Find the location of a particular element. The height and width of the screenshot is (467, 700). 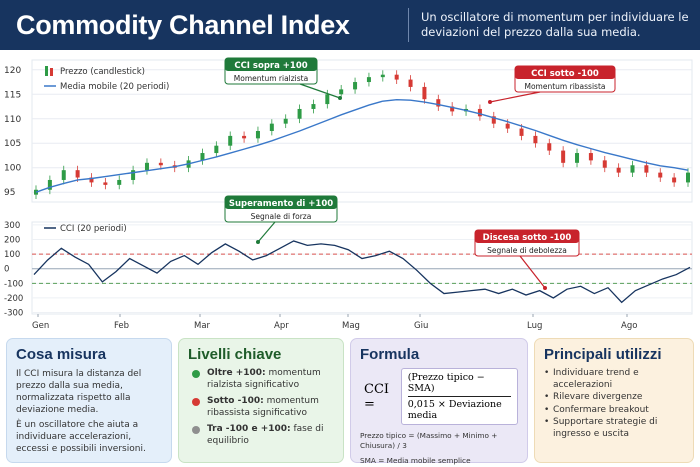

fraction-bar is located at coordinates (459, 396).